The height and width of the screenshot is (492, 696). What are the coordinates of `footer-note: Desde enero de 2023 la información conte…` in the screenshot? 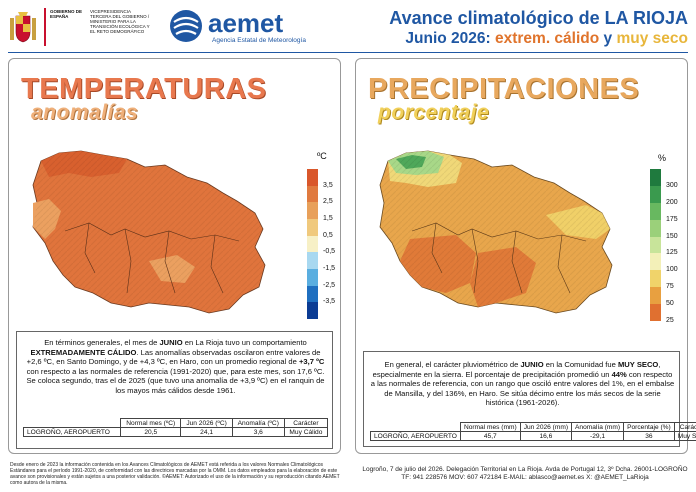 It's located at (175, 474).